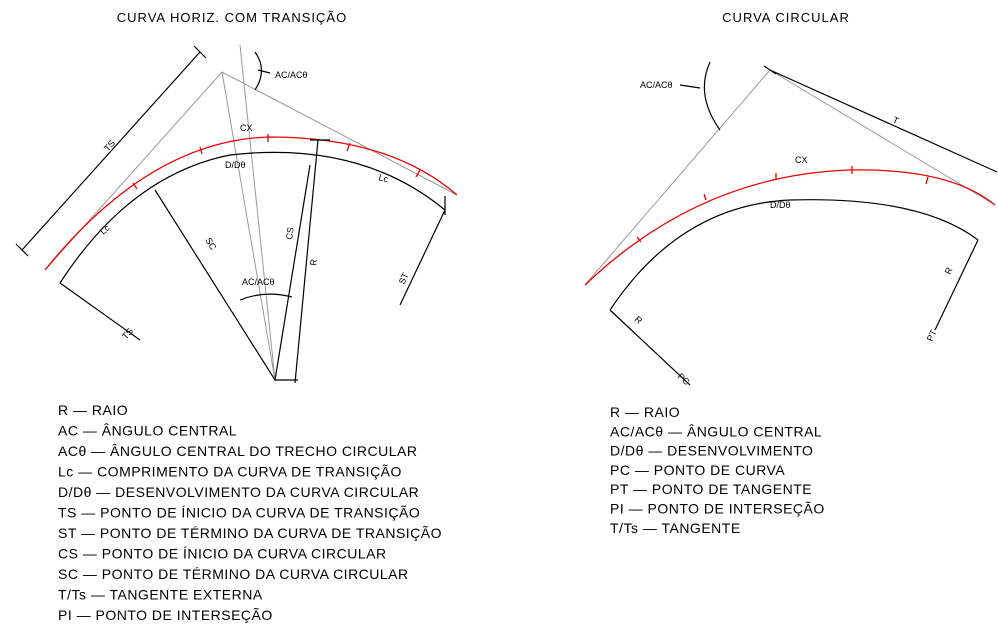  What do you see at coordinates (932, 335) in the screenshot?
I see `label: PT` at bounding box center [932, 335].